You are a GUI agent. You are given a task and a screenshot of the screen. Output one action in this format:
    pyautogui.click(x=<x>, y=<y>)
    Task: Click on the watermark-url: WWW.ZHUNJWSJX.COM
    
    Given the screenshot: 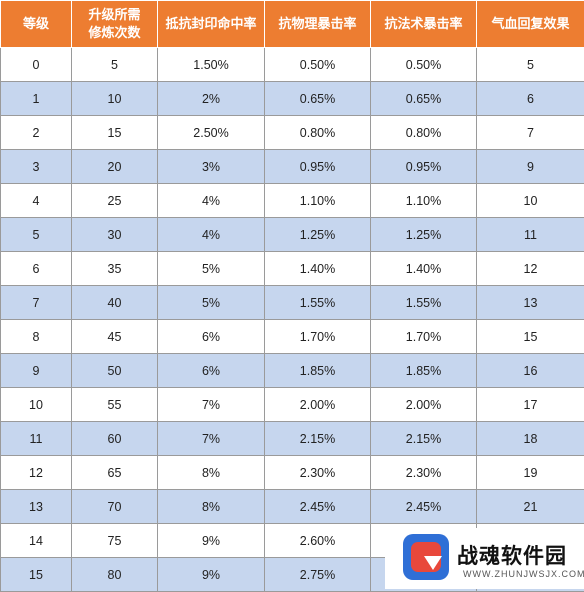 What is the action you would take?
    pyautogui.click(x=523, y=574)
    